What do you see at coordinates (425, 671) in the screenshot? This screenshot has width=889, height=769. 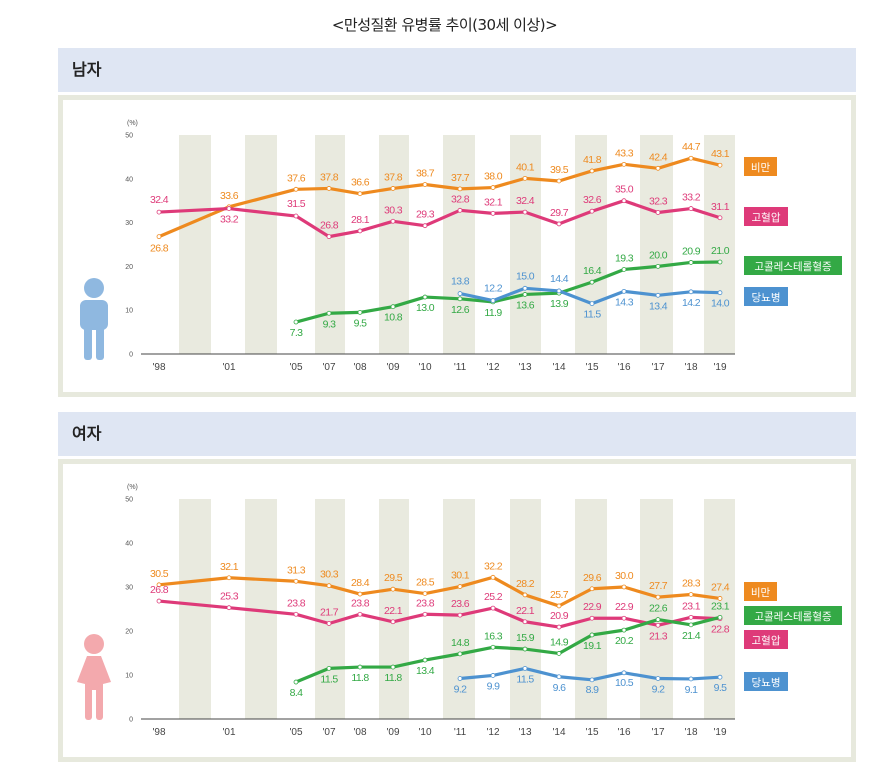 I see `data-label: 13.4` at bounding box center [425, 671].